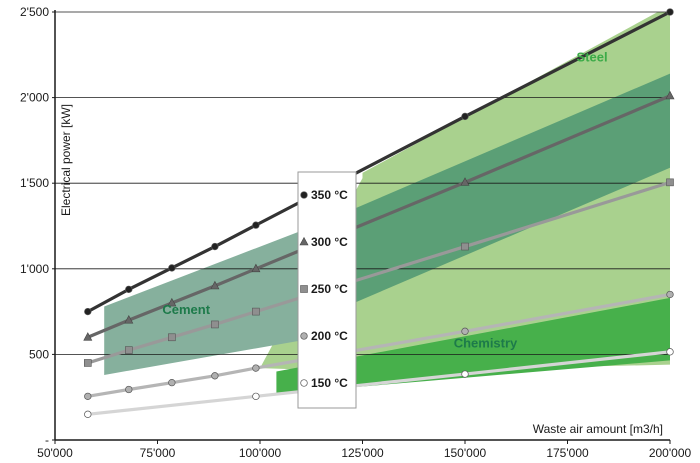 The height and width of the screenshot is (463, 700). I want to click on x-tick-label: 200'000, so click(670, 453).